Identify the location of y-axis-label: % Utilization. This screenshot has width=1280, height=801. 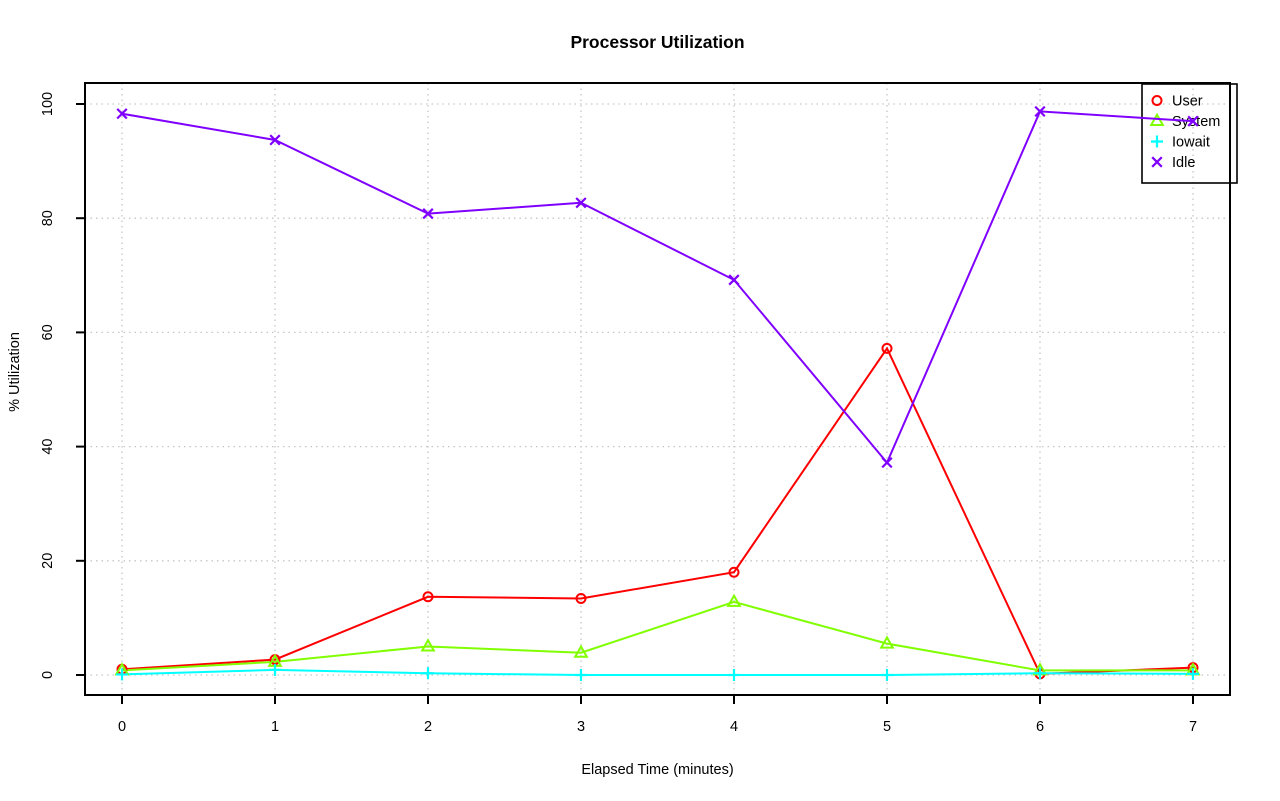
(15, 372).